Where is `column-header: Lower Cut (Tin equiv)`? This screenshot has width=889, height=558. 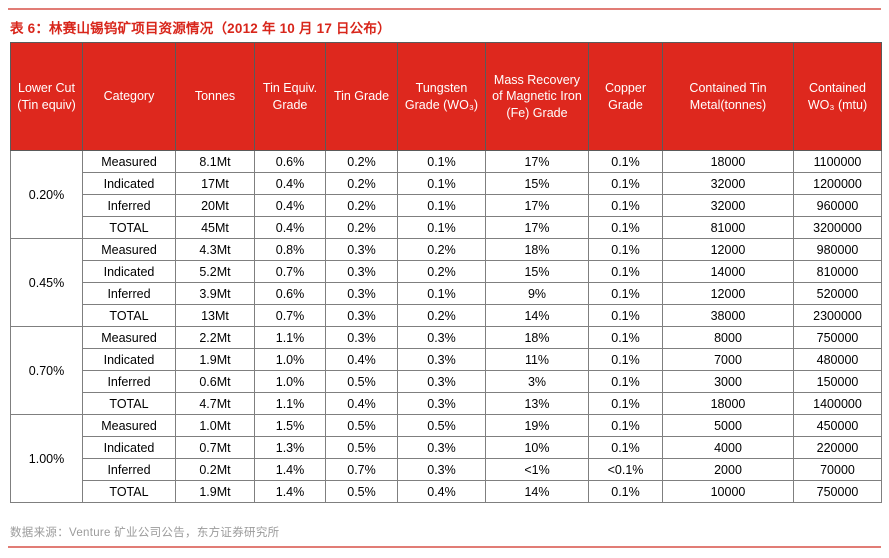 column-header: Lower Cut (Tin equiv) is located at coordinates (46, 96).